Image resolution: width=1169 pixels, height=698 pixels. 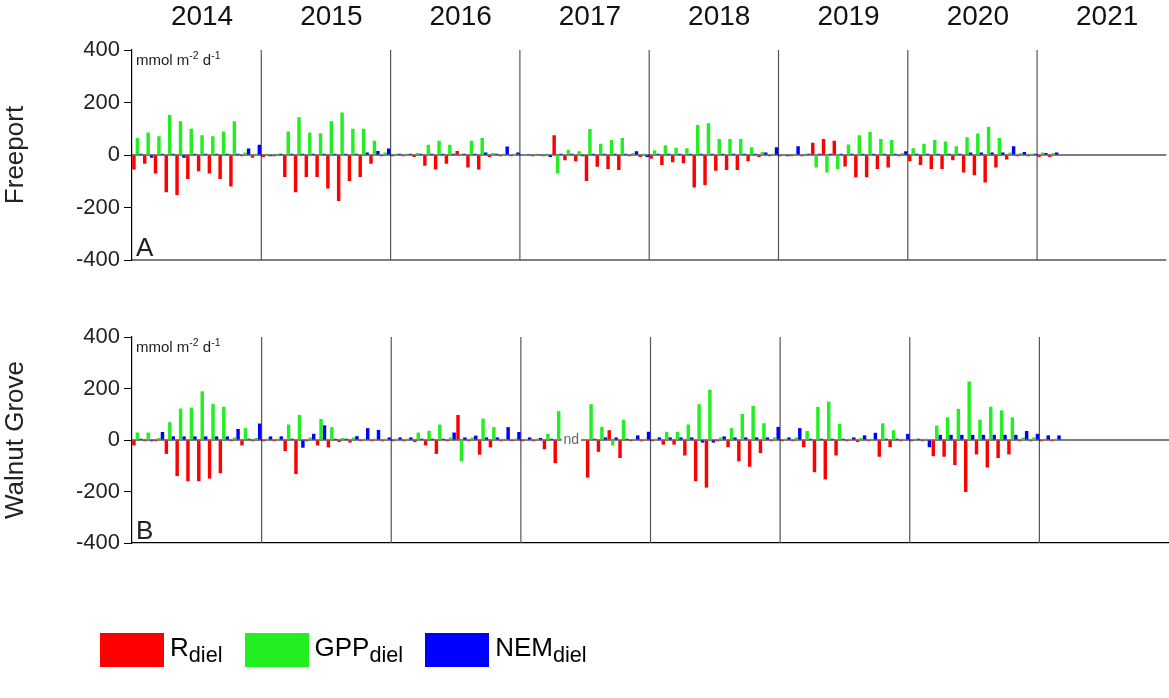 What do you see at coordinates (541, 650) in the screenshot?
I see `legend-label: NEM$_{diel}$` at bounding box center [541, 650].